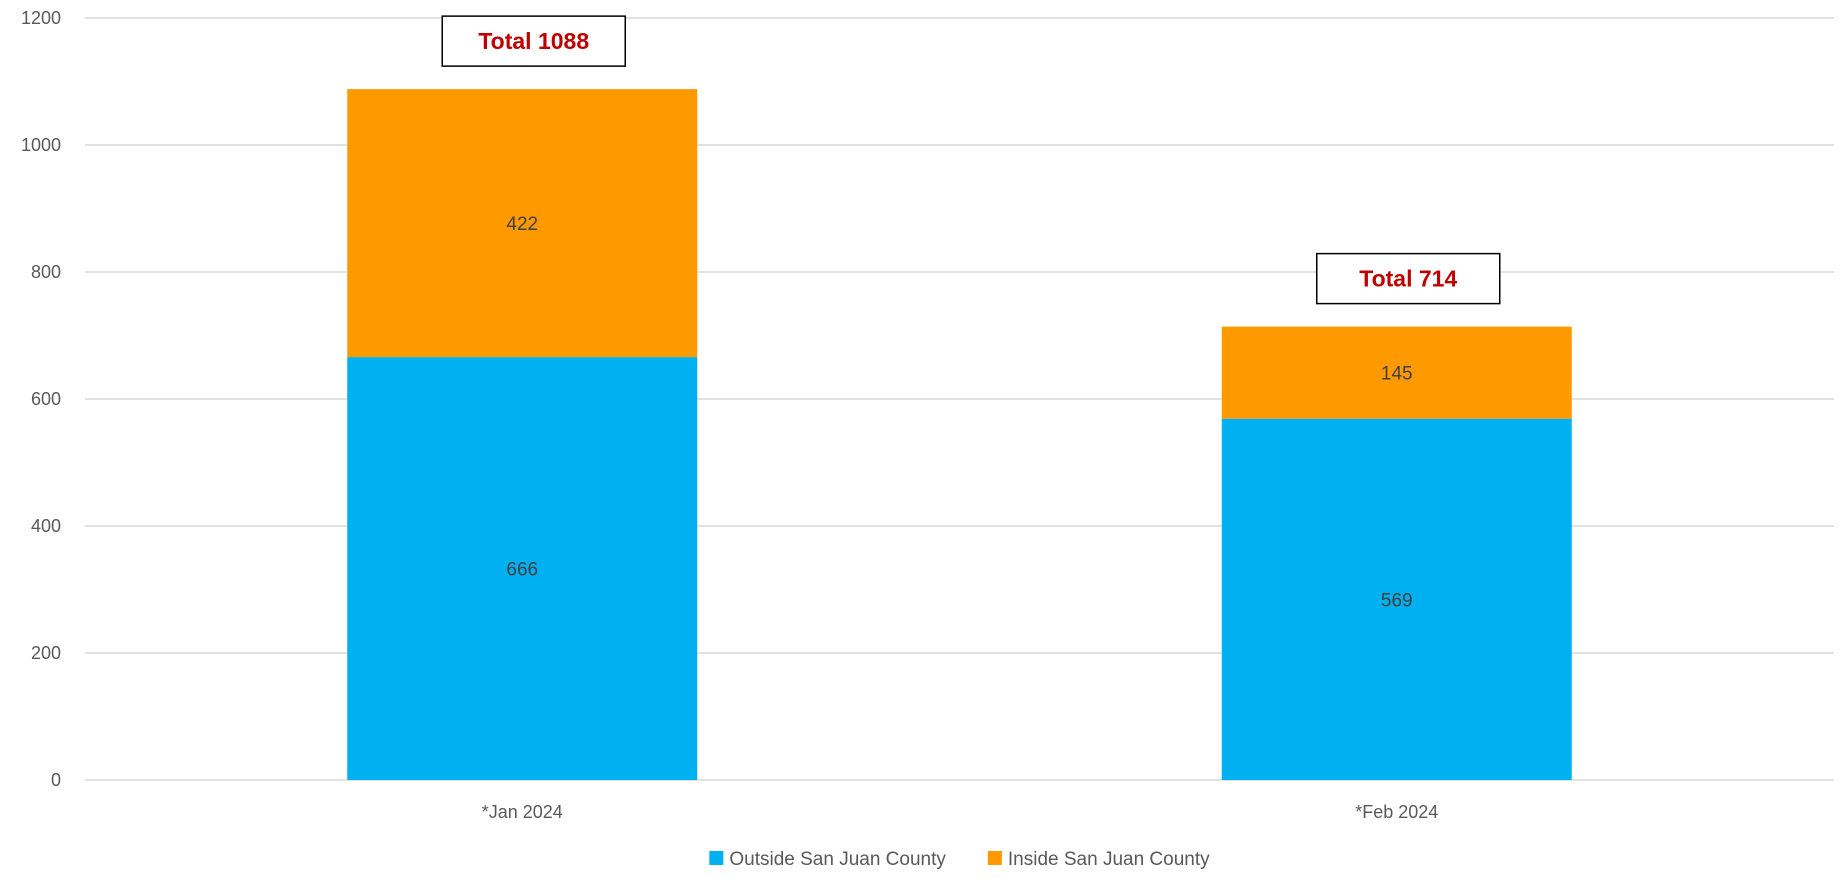 The image size is (1844, 877). I want to click on legend-entry: Outside San Juan County, so click(827, 859).